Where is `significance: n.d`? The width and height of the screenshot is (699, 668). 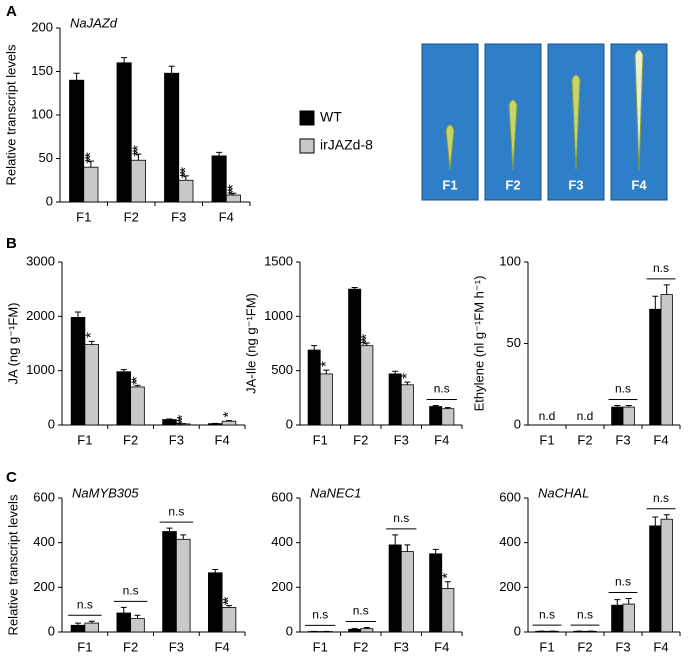 significance: n.d is located at coordinates (547, 416).